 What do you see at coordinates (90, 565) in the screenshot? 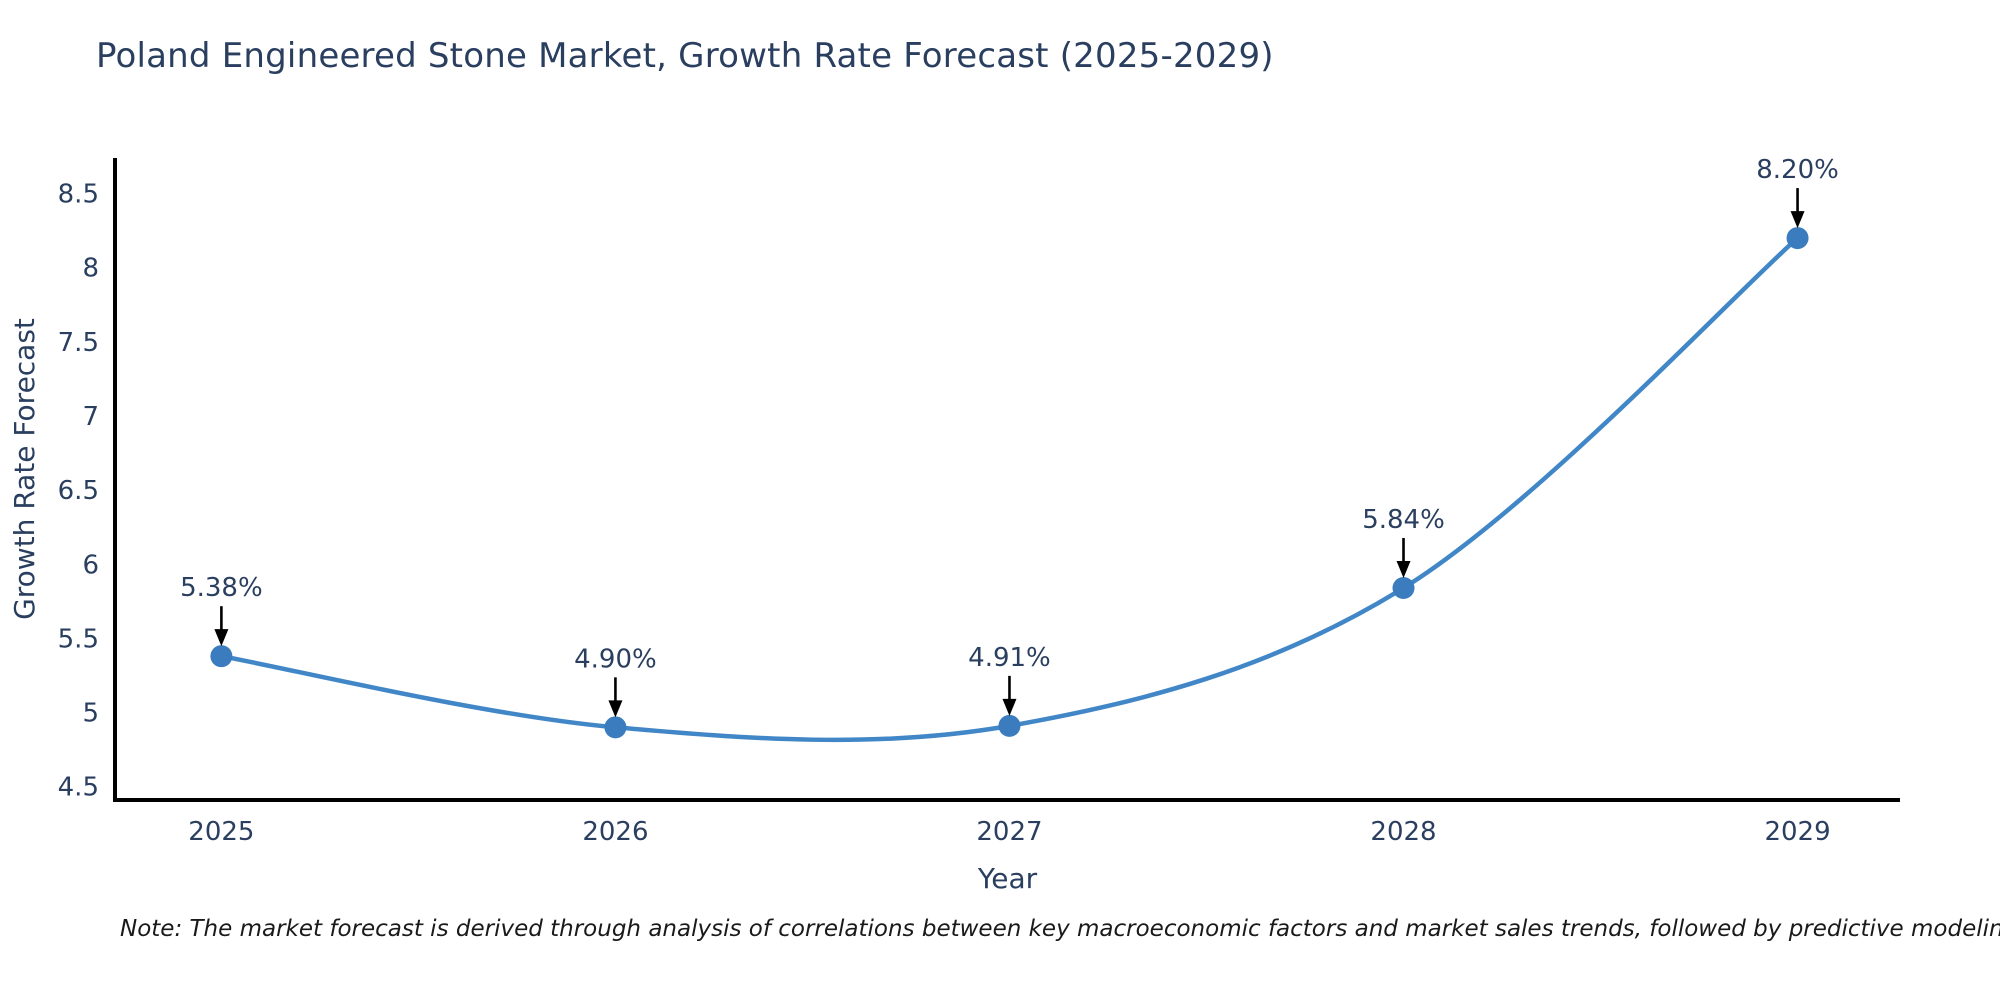
I see `y-tick-label: 6` at bounding box center [90, 565].